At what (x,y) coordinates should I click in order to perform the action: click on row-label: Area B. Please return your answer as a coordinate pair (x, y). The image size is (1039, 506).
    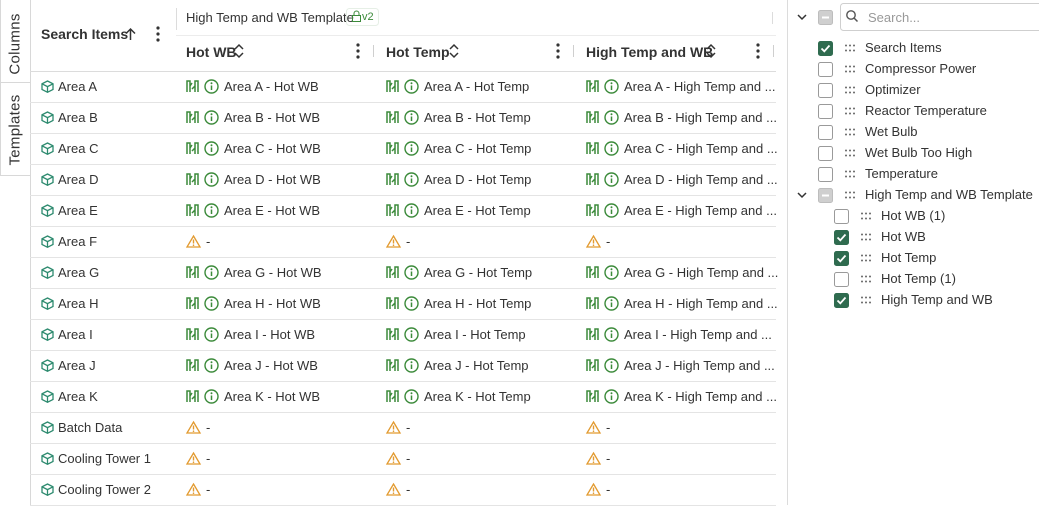
    Looking at the image, I should click on (78, 117).